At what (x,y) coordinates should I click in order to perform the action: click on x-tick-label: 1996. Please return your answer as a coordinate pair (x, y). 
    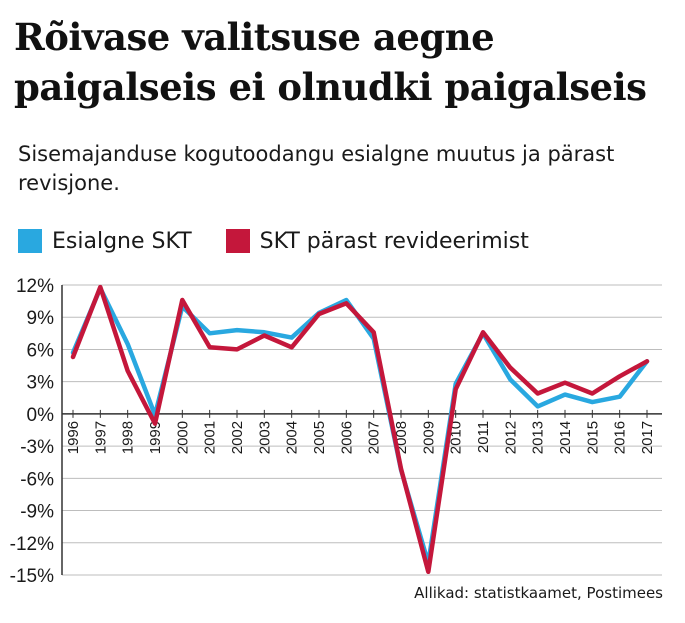
    Looking at the image, I should click on (73, 437).